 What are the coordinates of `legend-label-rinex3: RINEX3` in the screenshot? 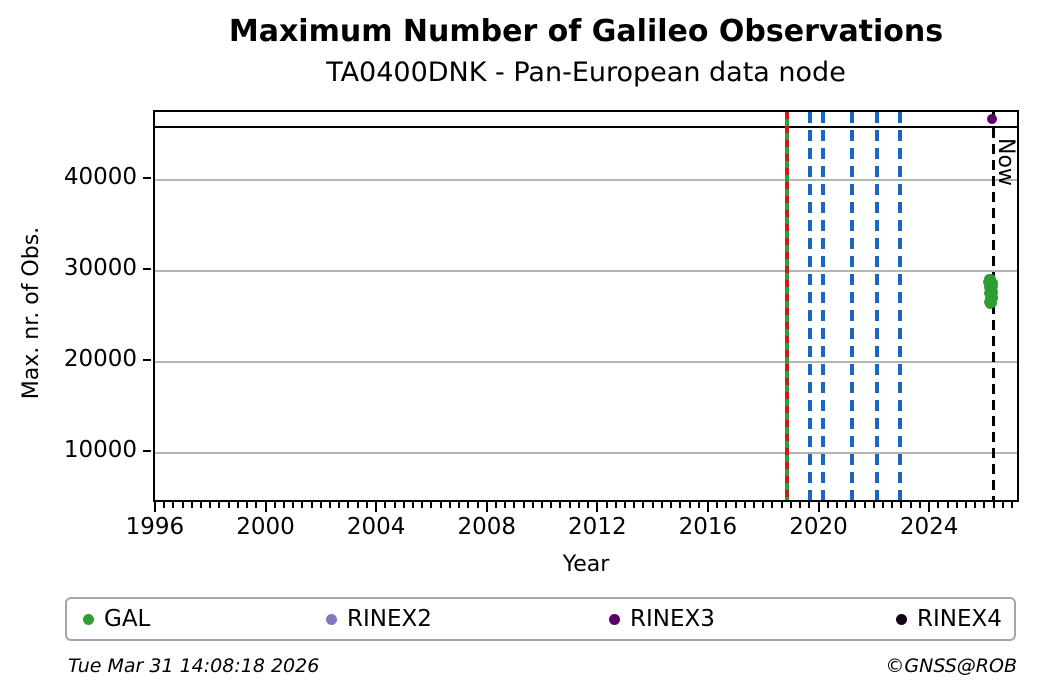 It's located at (672, 619).